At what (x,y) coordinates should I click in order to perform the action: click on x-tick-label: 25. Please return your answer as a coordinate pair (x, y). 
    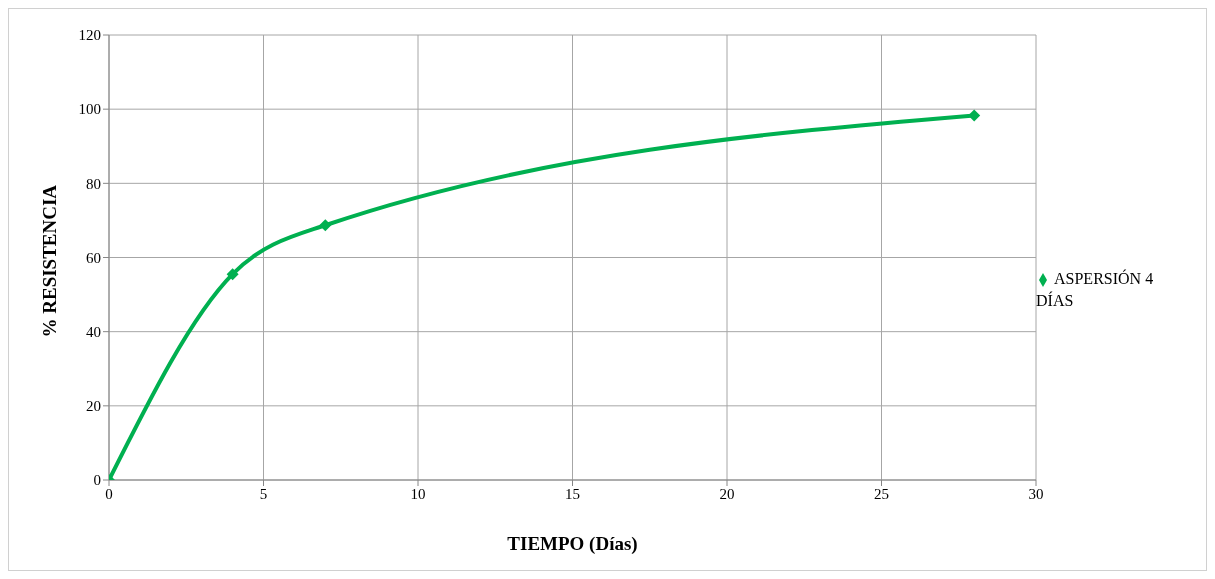
    Looking at the image, I should click on (881, 493).